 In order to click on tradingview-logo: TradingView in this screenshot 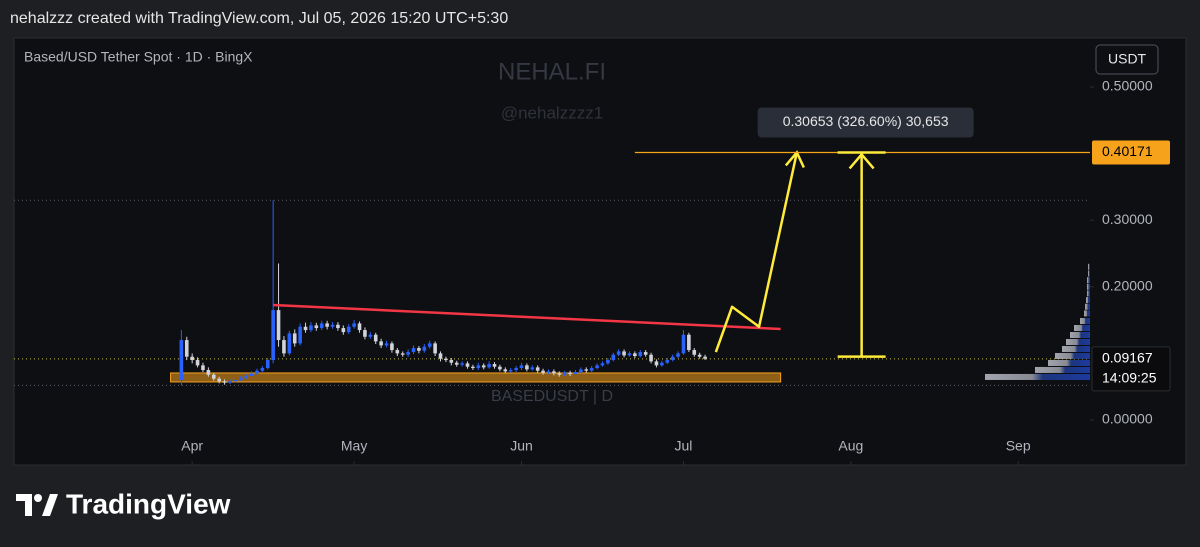, I will do `click(123, 503)`.